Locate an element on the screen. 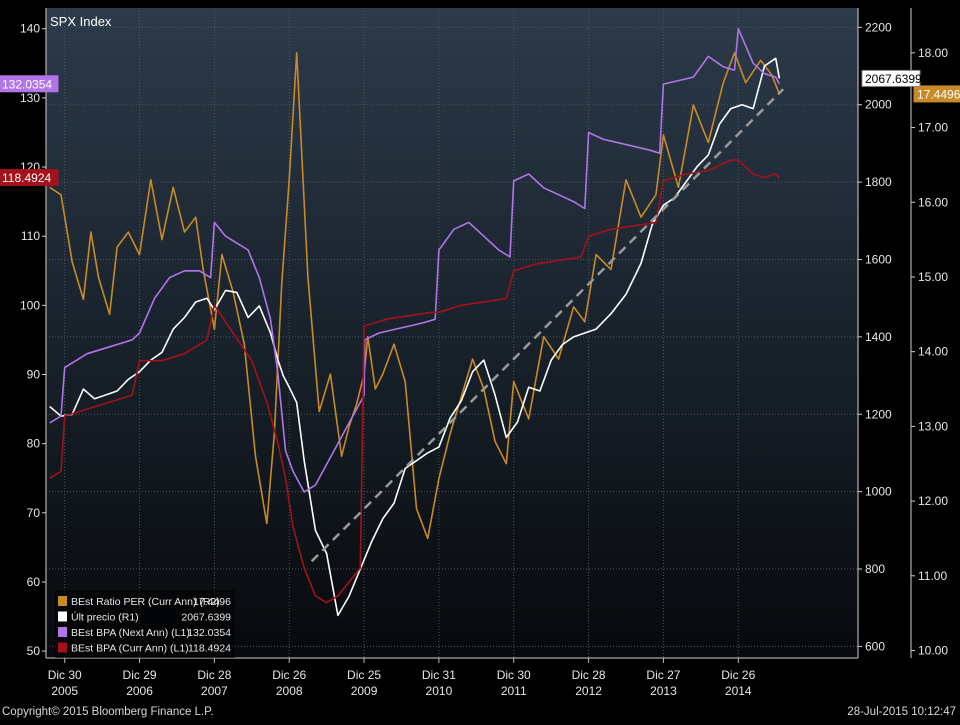  l1-tick-label: 110 is located at coordinates (30, 236).